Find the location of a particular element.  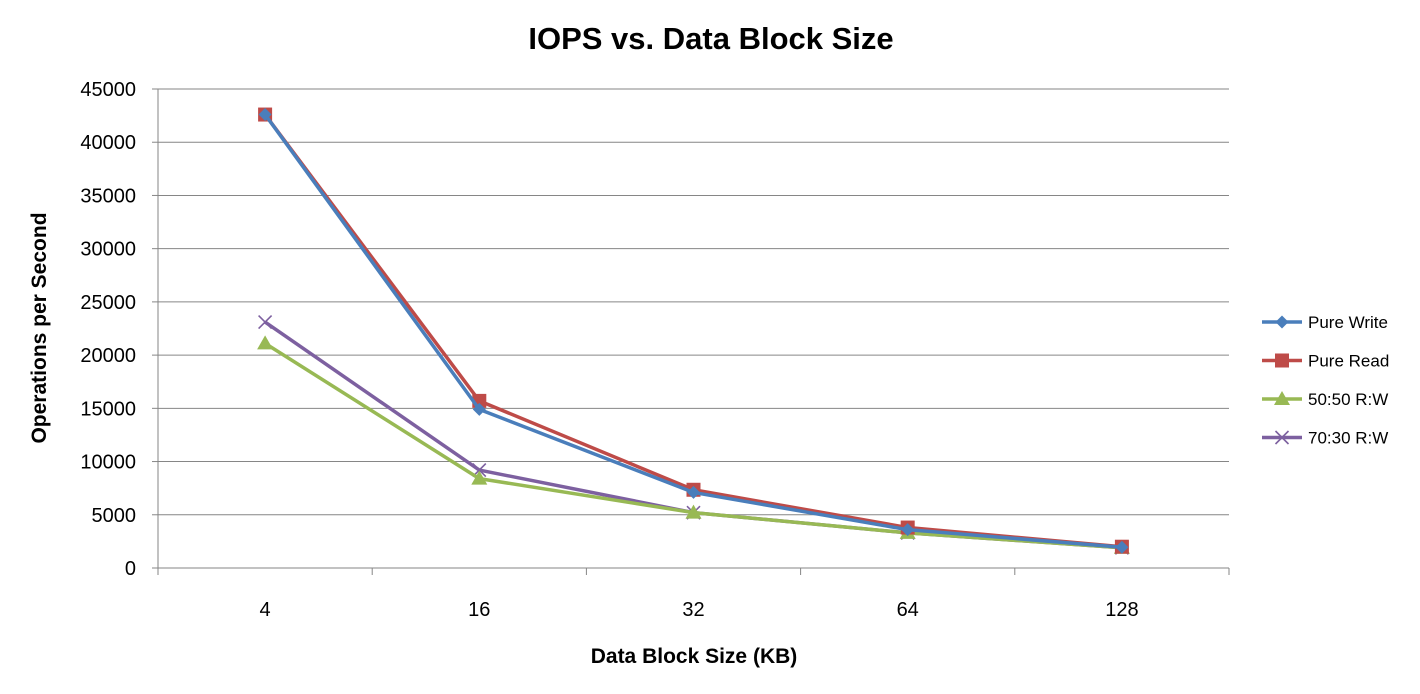

x-tick-label: 64 is located at coordinates (908, 610).